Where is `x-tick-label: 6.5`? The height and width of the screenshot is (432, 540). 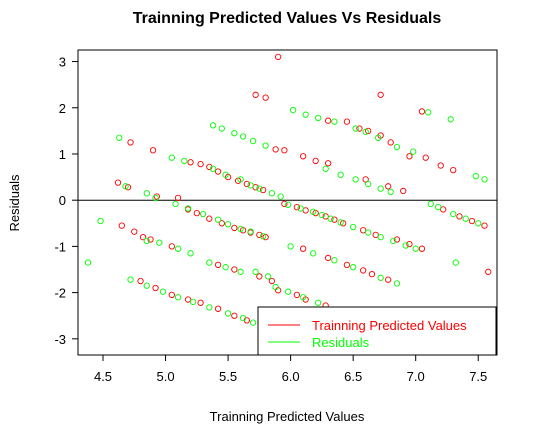
x-tick-label: 6.5 is located at coordinates (353, 376).